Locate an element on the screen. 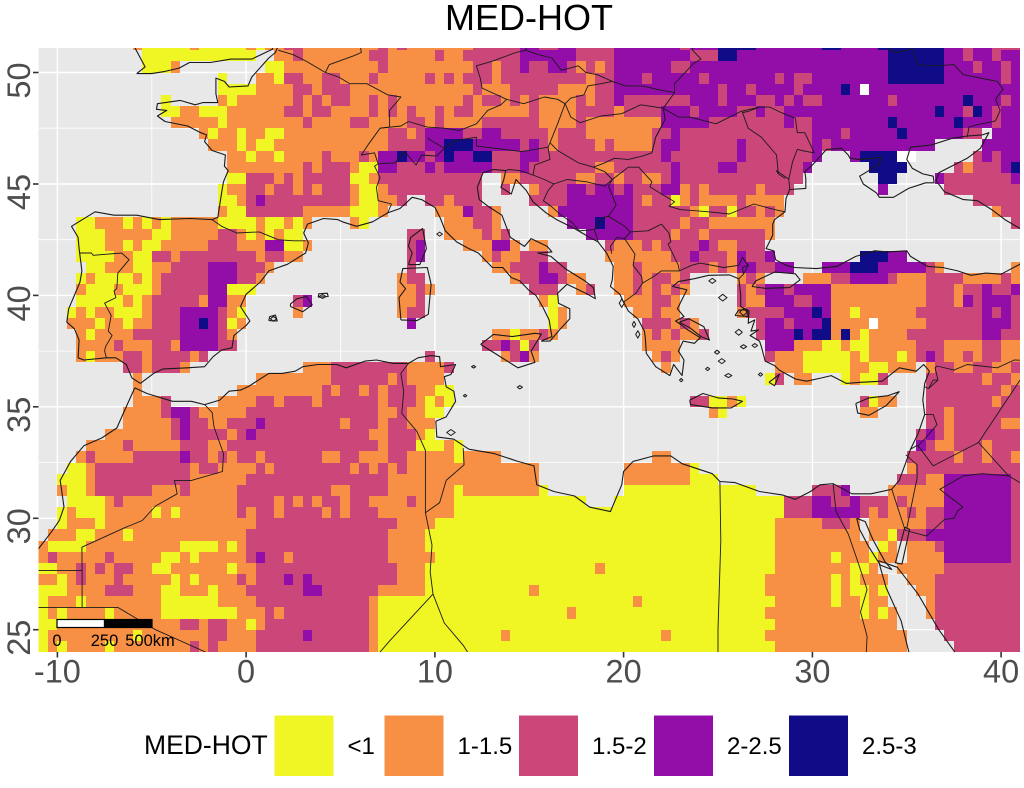  svg-text: 2-2.5 is located at coordinates (754, 746).